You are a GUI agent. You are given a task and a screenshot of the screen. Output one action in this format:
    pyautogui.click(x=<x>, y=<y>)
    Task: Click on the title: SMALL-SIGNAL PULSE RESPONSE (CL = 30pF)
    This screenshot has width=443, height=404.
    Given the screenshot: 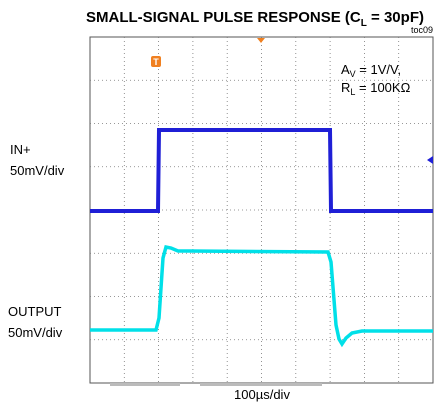 What is the action you would take?
    pyautogui.click(x=255, y=19)
    